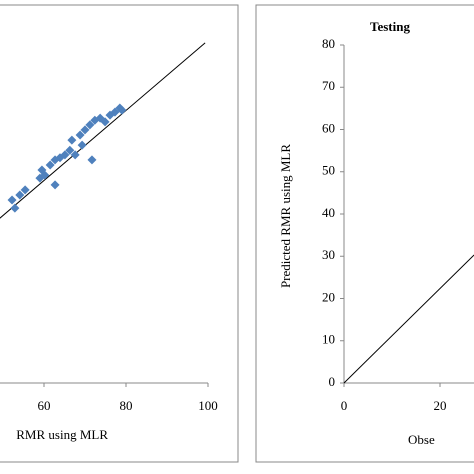 The height and width of the screenshot is (474, 474). Describe the element at coordinates (332, 381) in the screenshot. I see `y-tick-label: 0` at that location.